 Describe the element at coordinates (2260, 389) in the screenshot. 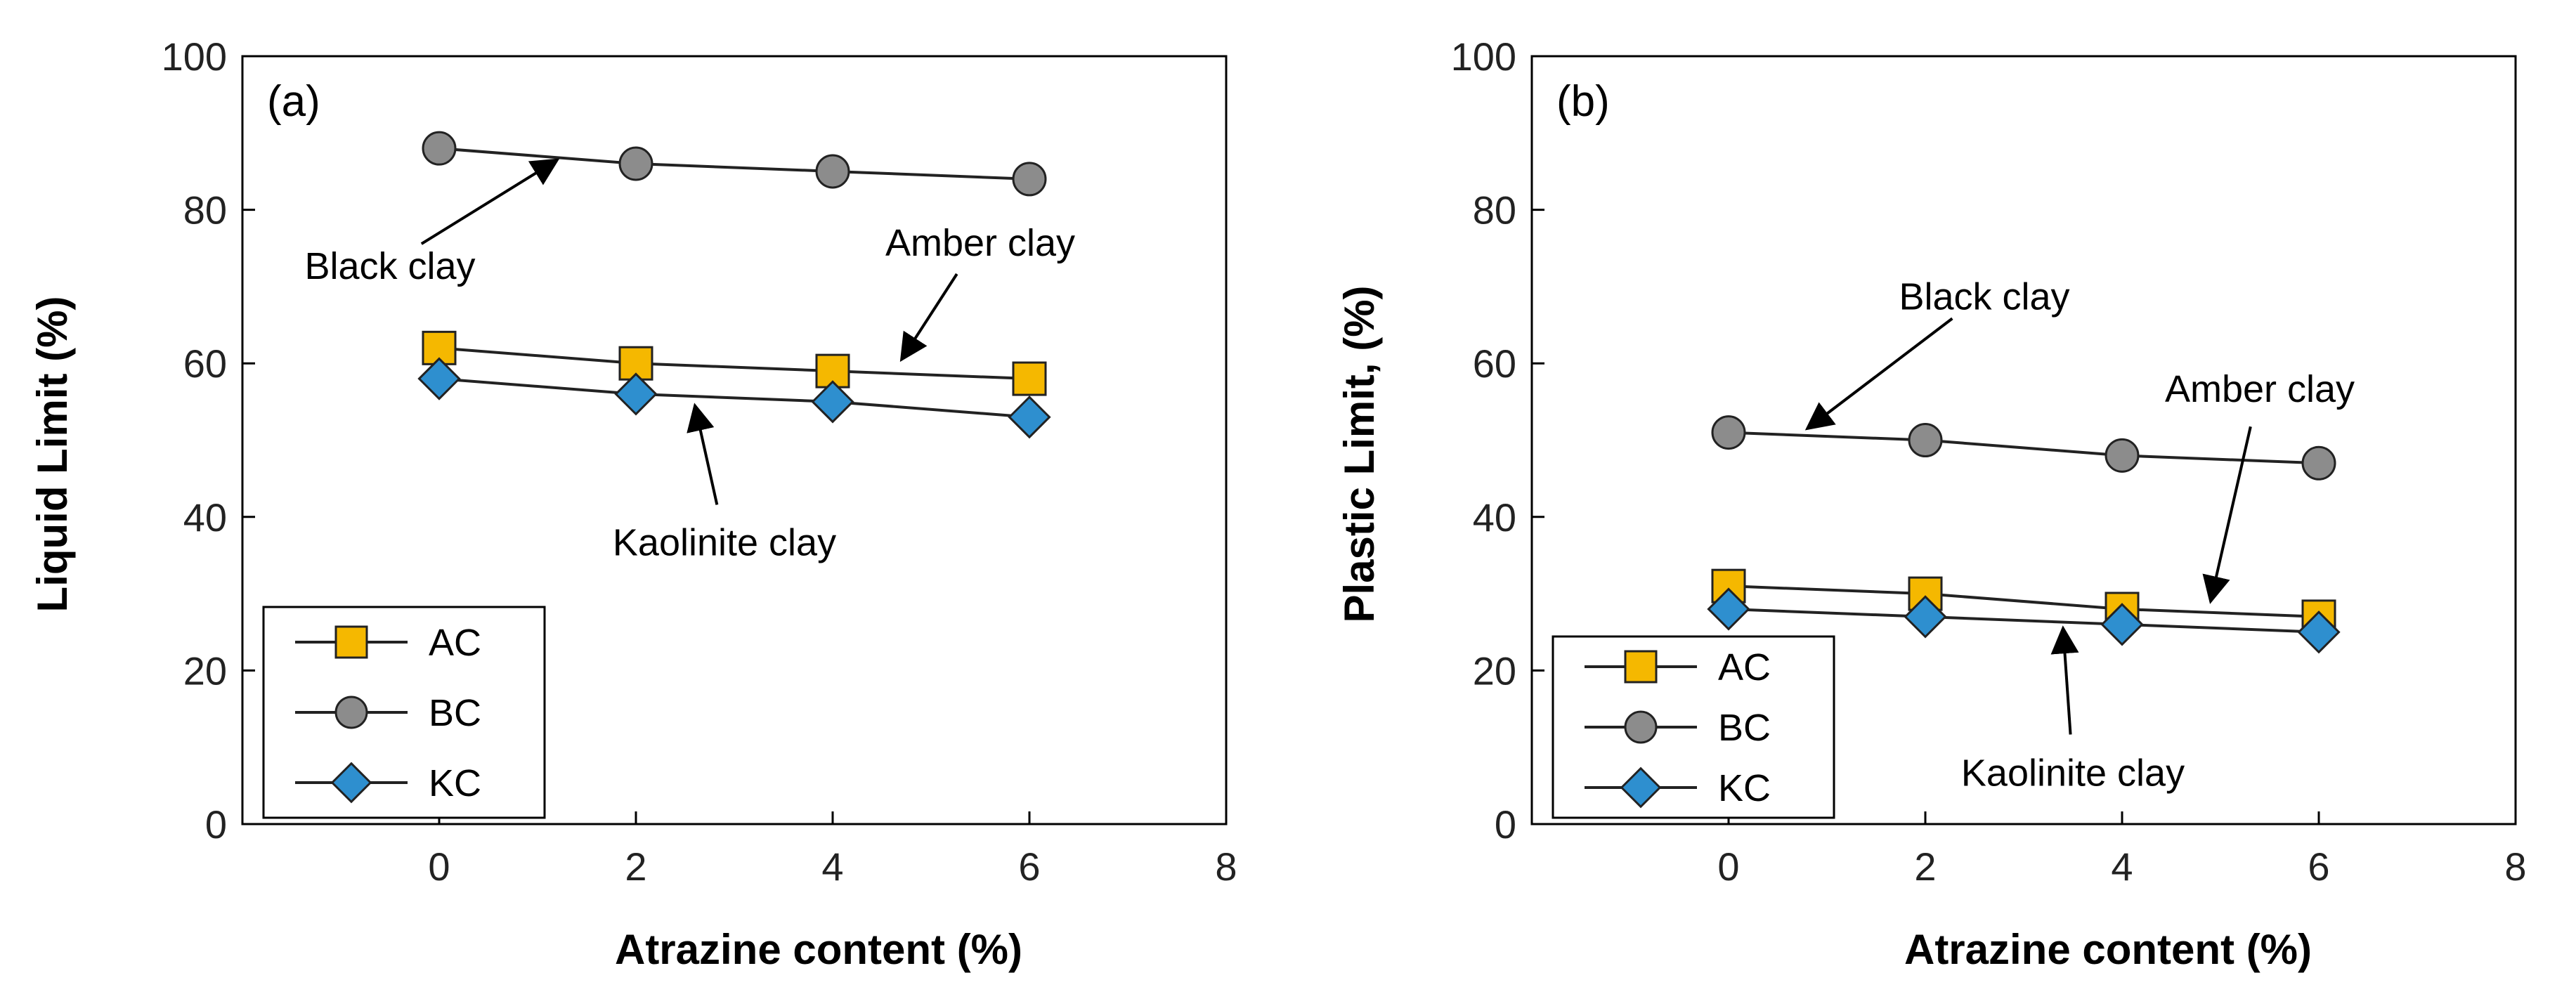

I see `panel-b-annotation-label: Amber clay` at that location.